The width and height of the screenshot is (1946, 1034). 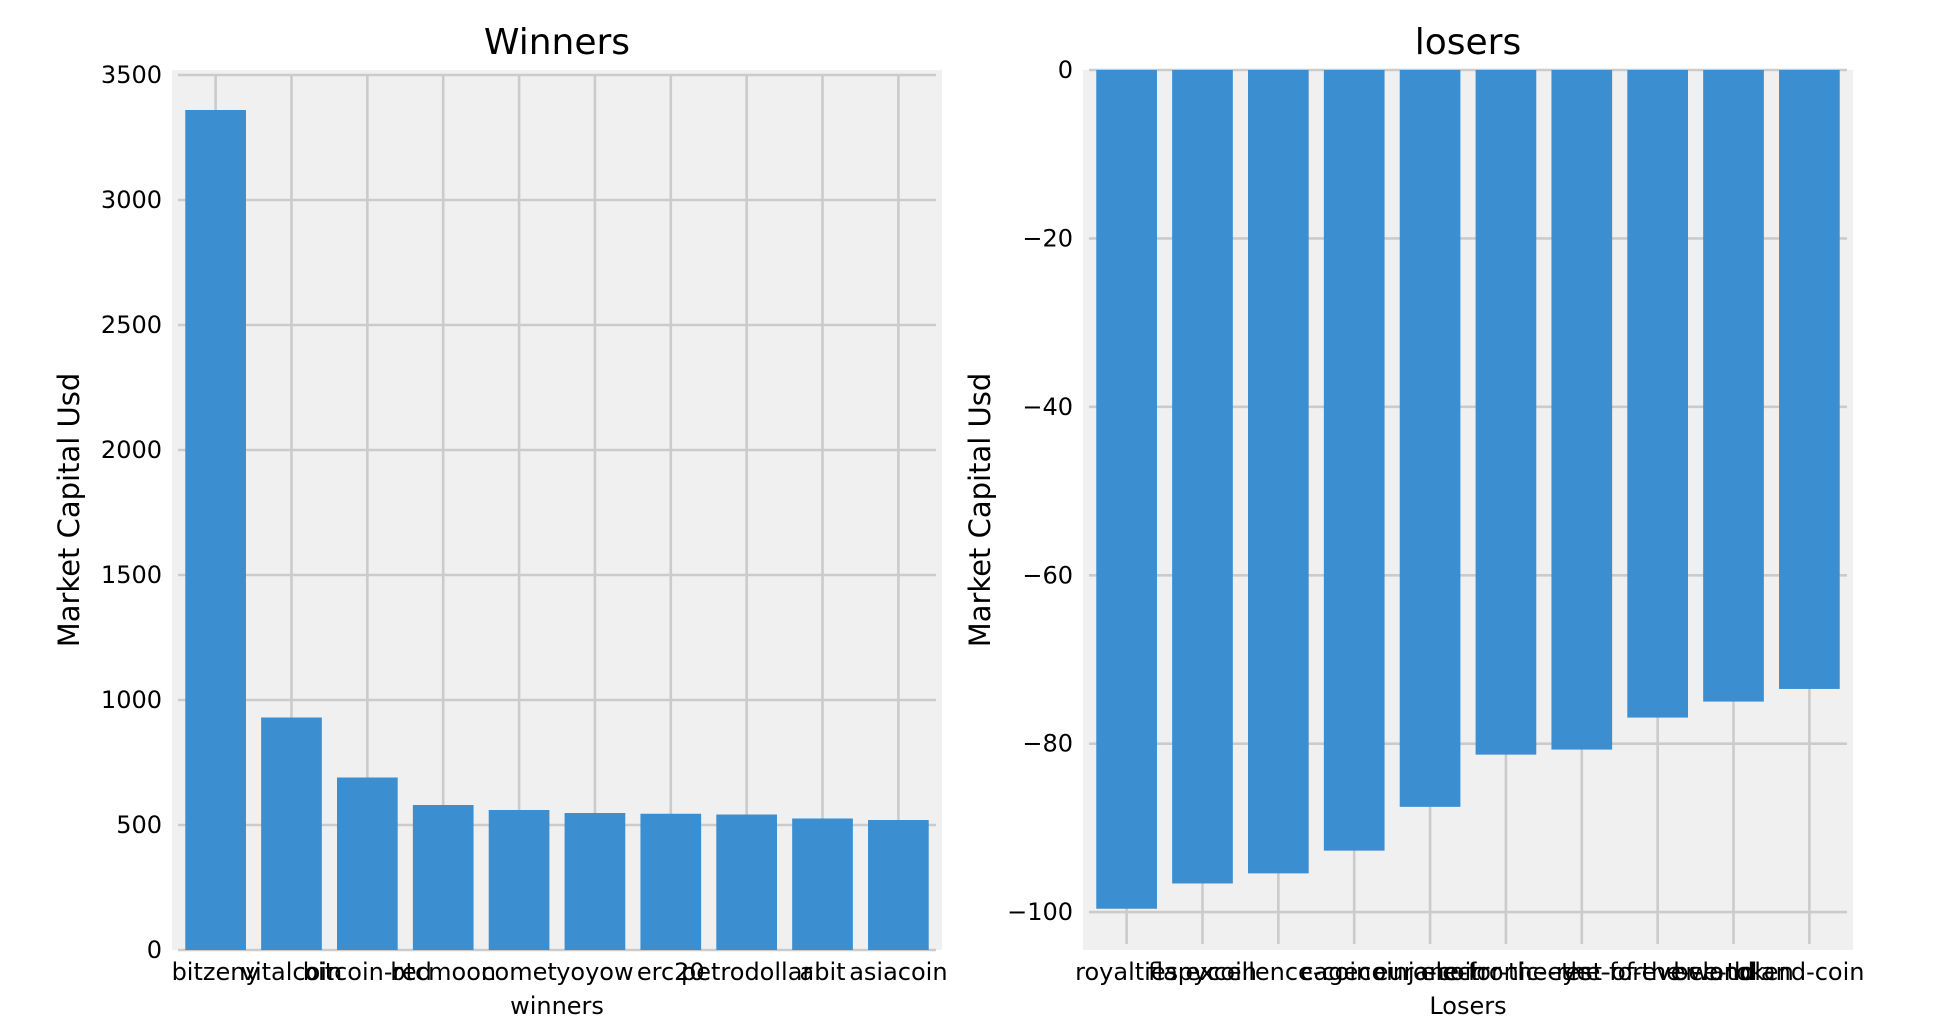 I want to click on bar-bitzeny, so click(x=215, y=530).